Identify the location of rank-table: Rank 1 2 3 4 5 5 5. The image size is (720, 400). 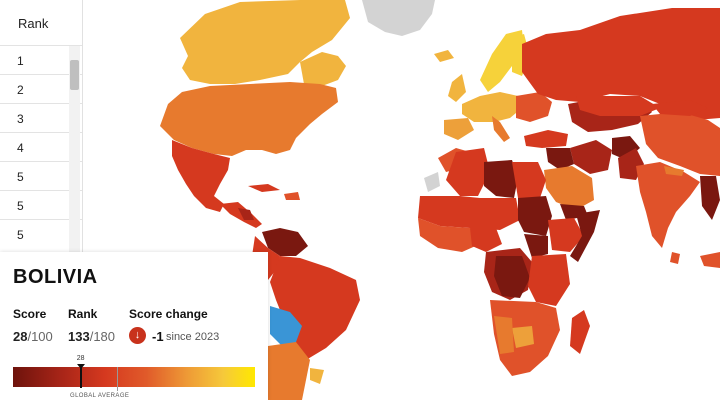
(41, 126).